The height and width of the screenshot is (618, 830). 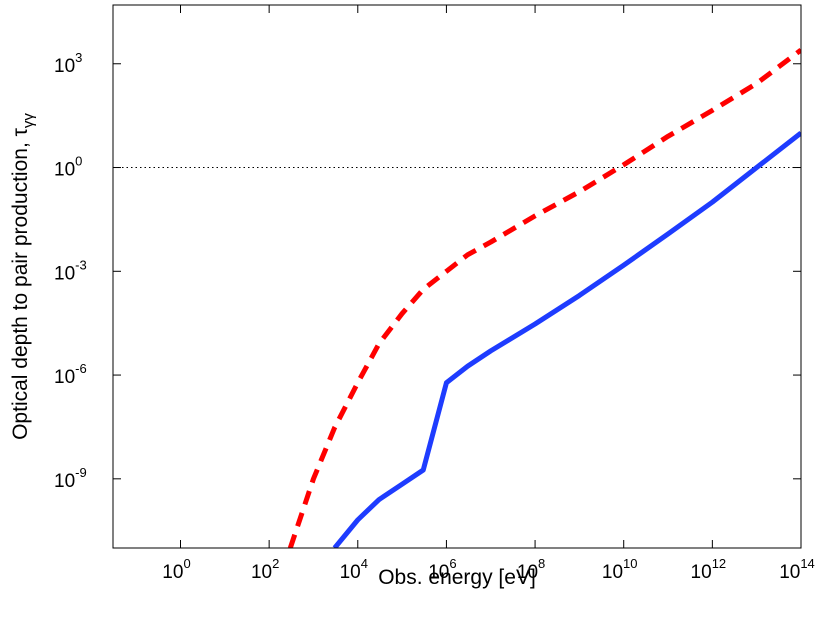 I want to click on x-tick-exponent-4: 8, so click(x=541, y=563).